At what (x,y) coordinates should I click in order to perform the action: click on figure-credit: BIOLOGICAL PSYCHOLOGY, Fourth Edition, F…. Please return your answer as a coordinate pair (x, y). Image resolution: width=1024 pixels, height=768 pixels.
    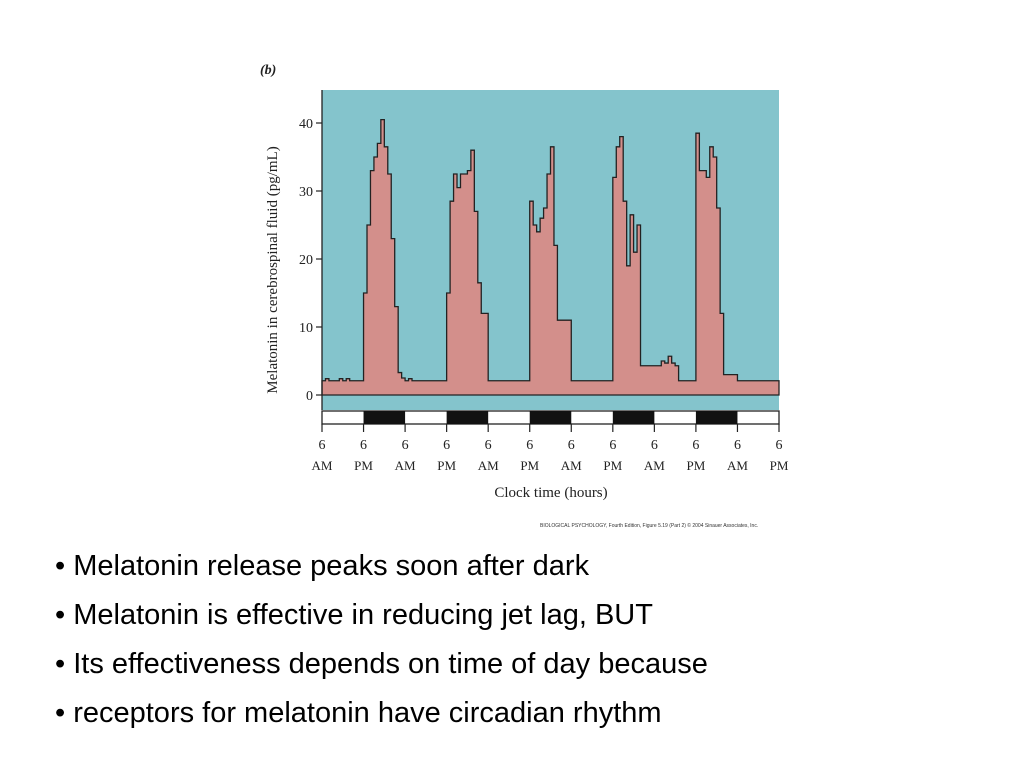
    Looking at the image, I should click on (649, 525).